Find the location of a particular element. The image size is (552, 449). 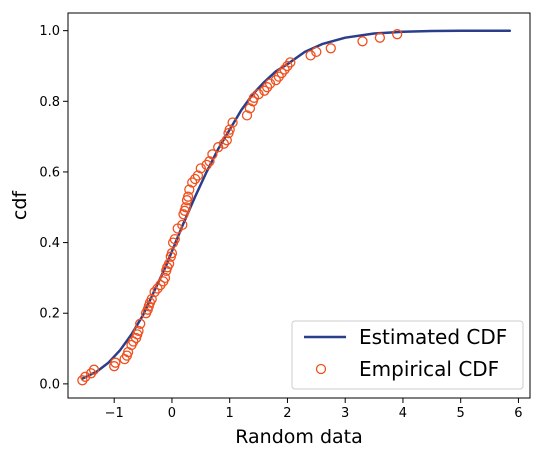

y-tick-label: 0.2 is located at coordinates (49, 314).